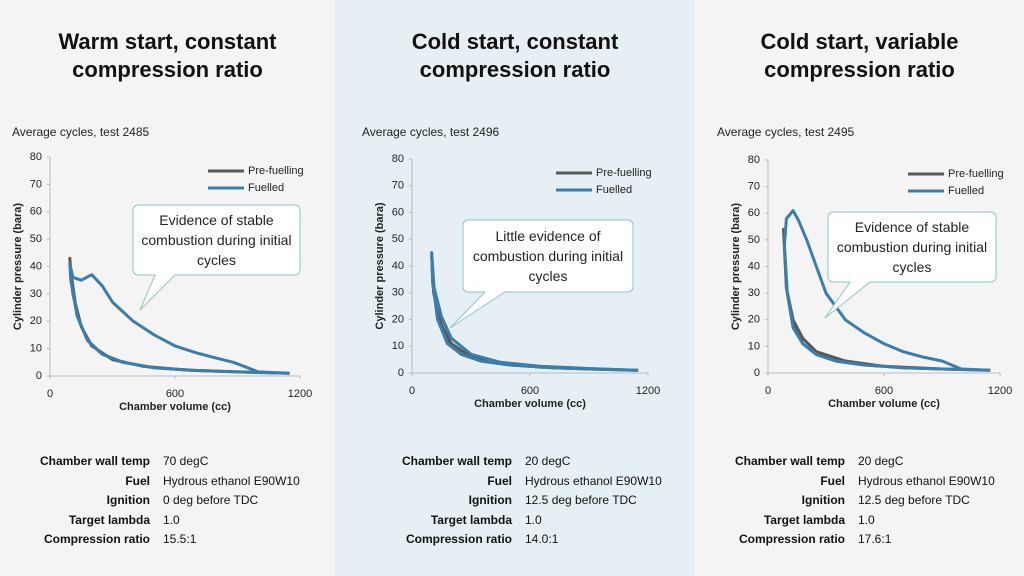 This screenshot has width=1024, height=576. I want to click on spec-value: 70 degC, so click(186, 461).